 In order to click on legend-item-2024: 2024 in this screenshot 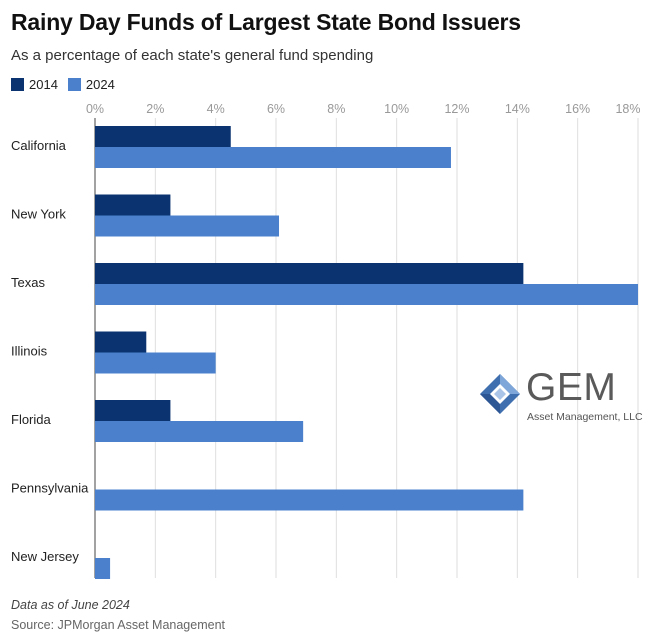, I will do `click(91, 84)`.